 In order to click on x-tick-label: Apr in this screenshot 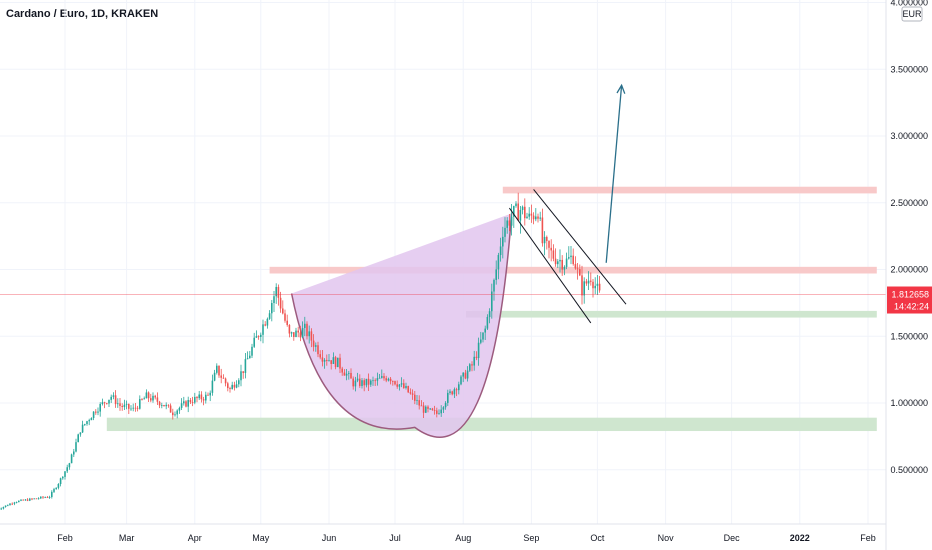, I will do `click(195, 538)`.